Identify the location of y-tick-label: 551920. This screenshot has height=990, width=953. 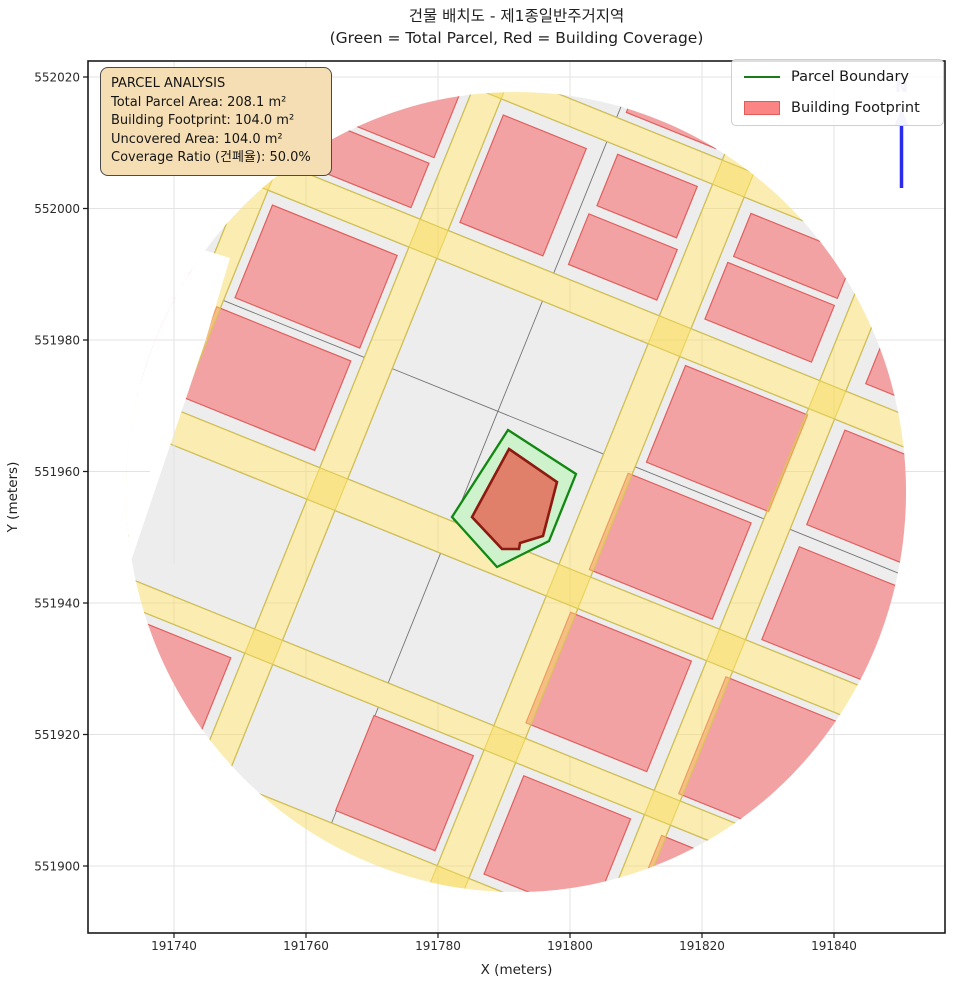
(57, 735).